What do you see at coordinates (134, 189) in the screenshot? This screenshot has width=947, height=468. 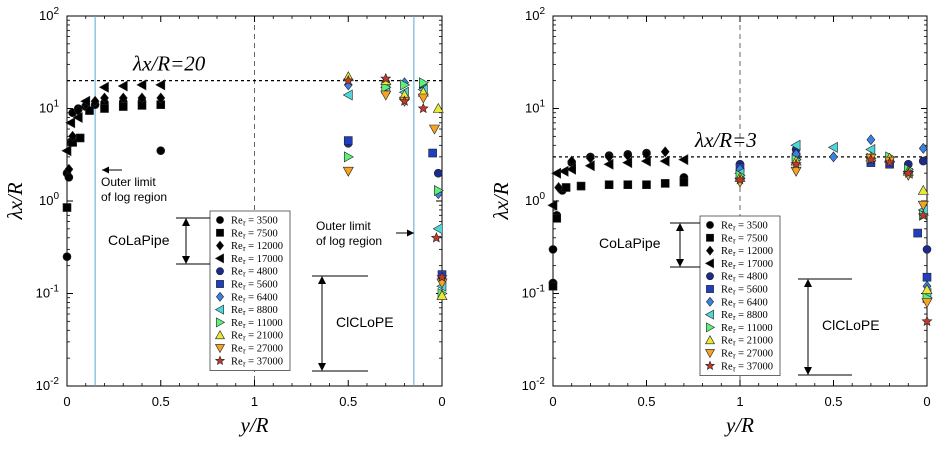 I see `outer-limit-label: Outer limit of log region` at bounding box center [134, 189].